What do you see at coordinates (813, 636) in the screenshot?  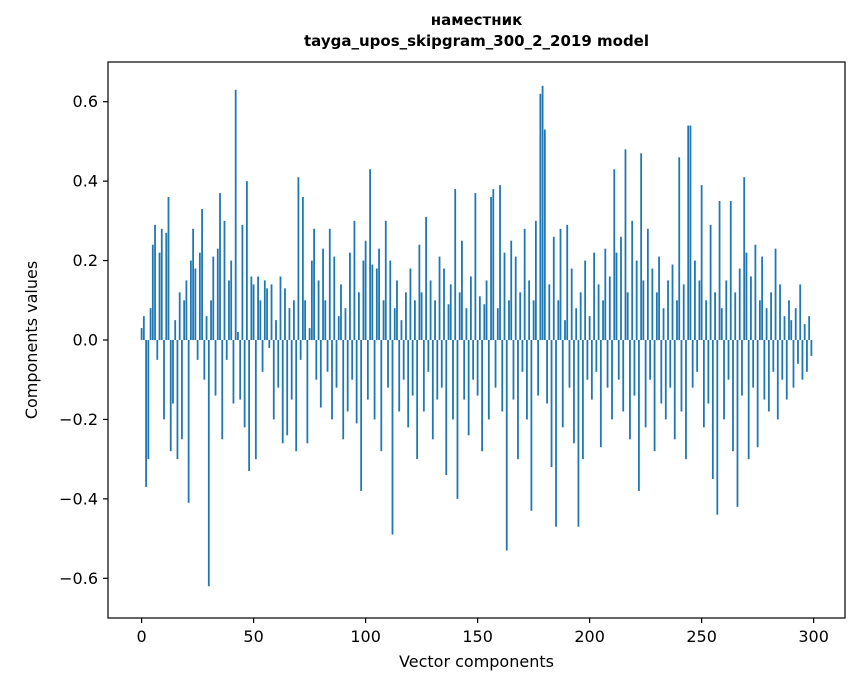 I see `x-tick-label: 300` at bounding box center [813, 636].